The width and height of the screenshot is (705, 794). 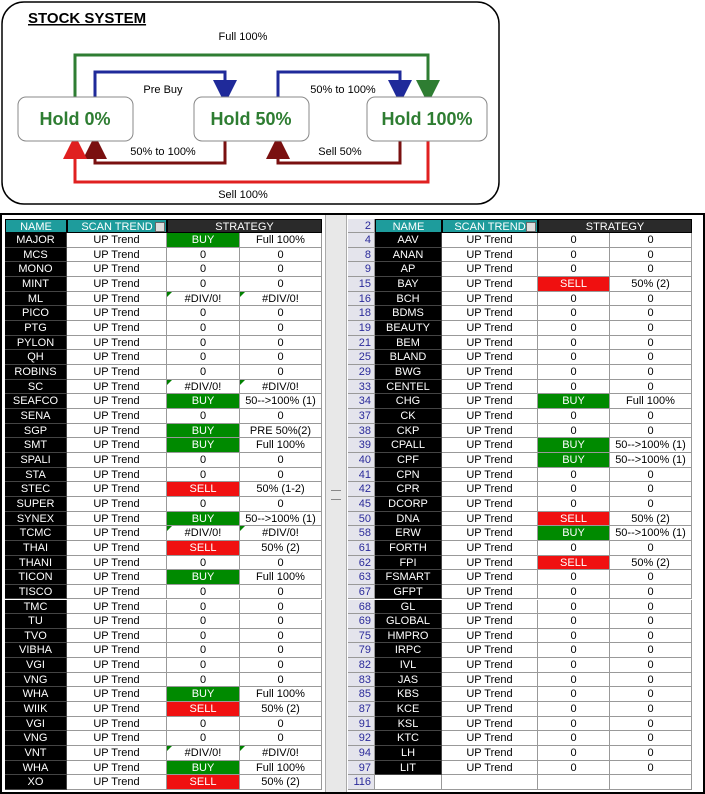 What do you see at coordinates (244, 226) in the screenshot?
I see `column-header: STRATEGY` at bounding box center [244, 226].